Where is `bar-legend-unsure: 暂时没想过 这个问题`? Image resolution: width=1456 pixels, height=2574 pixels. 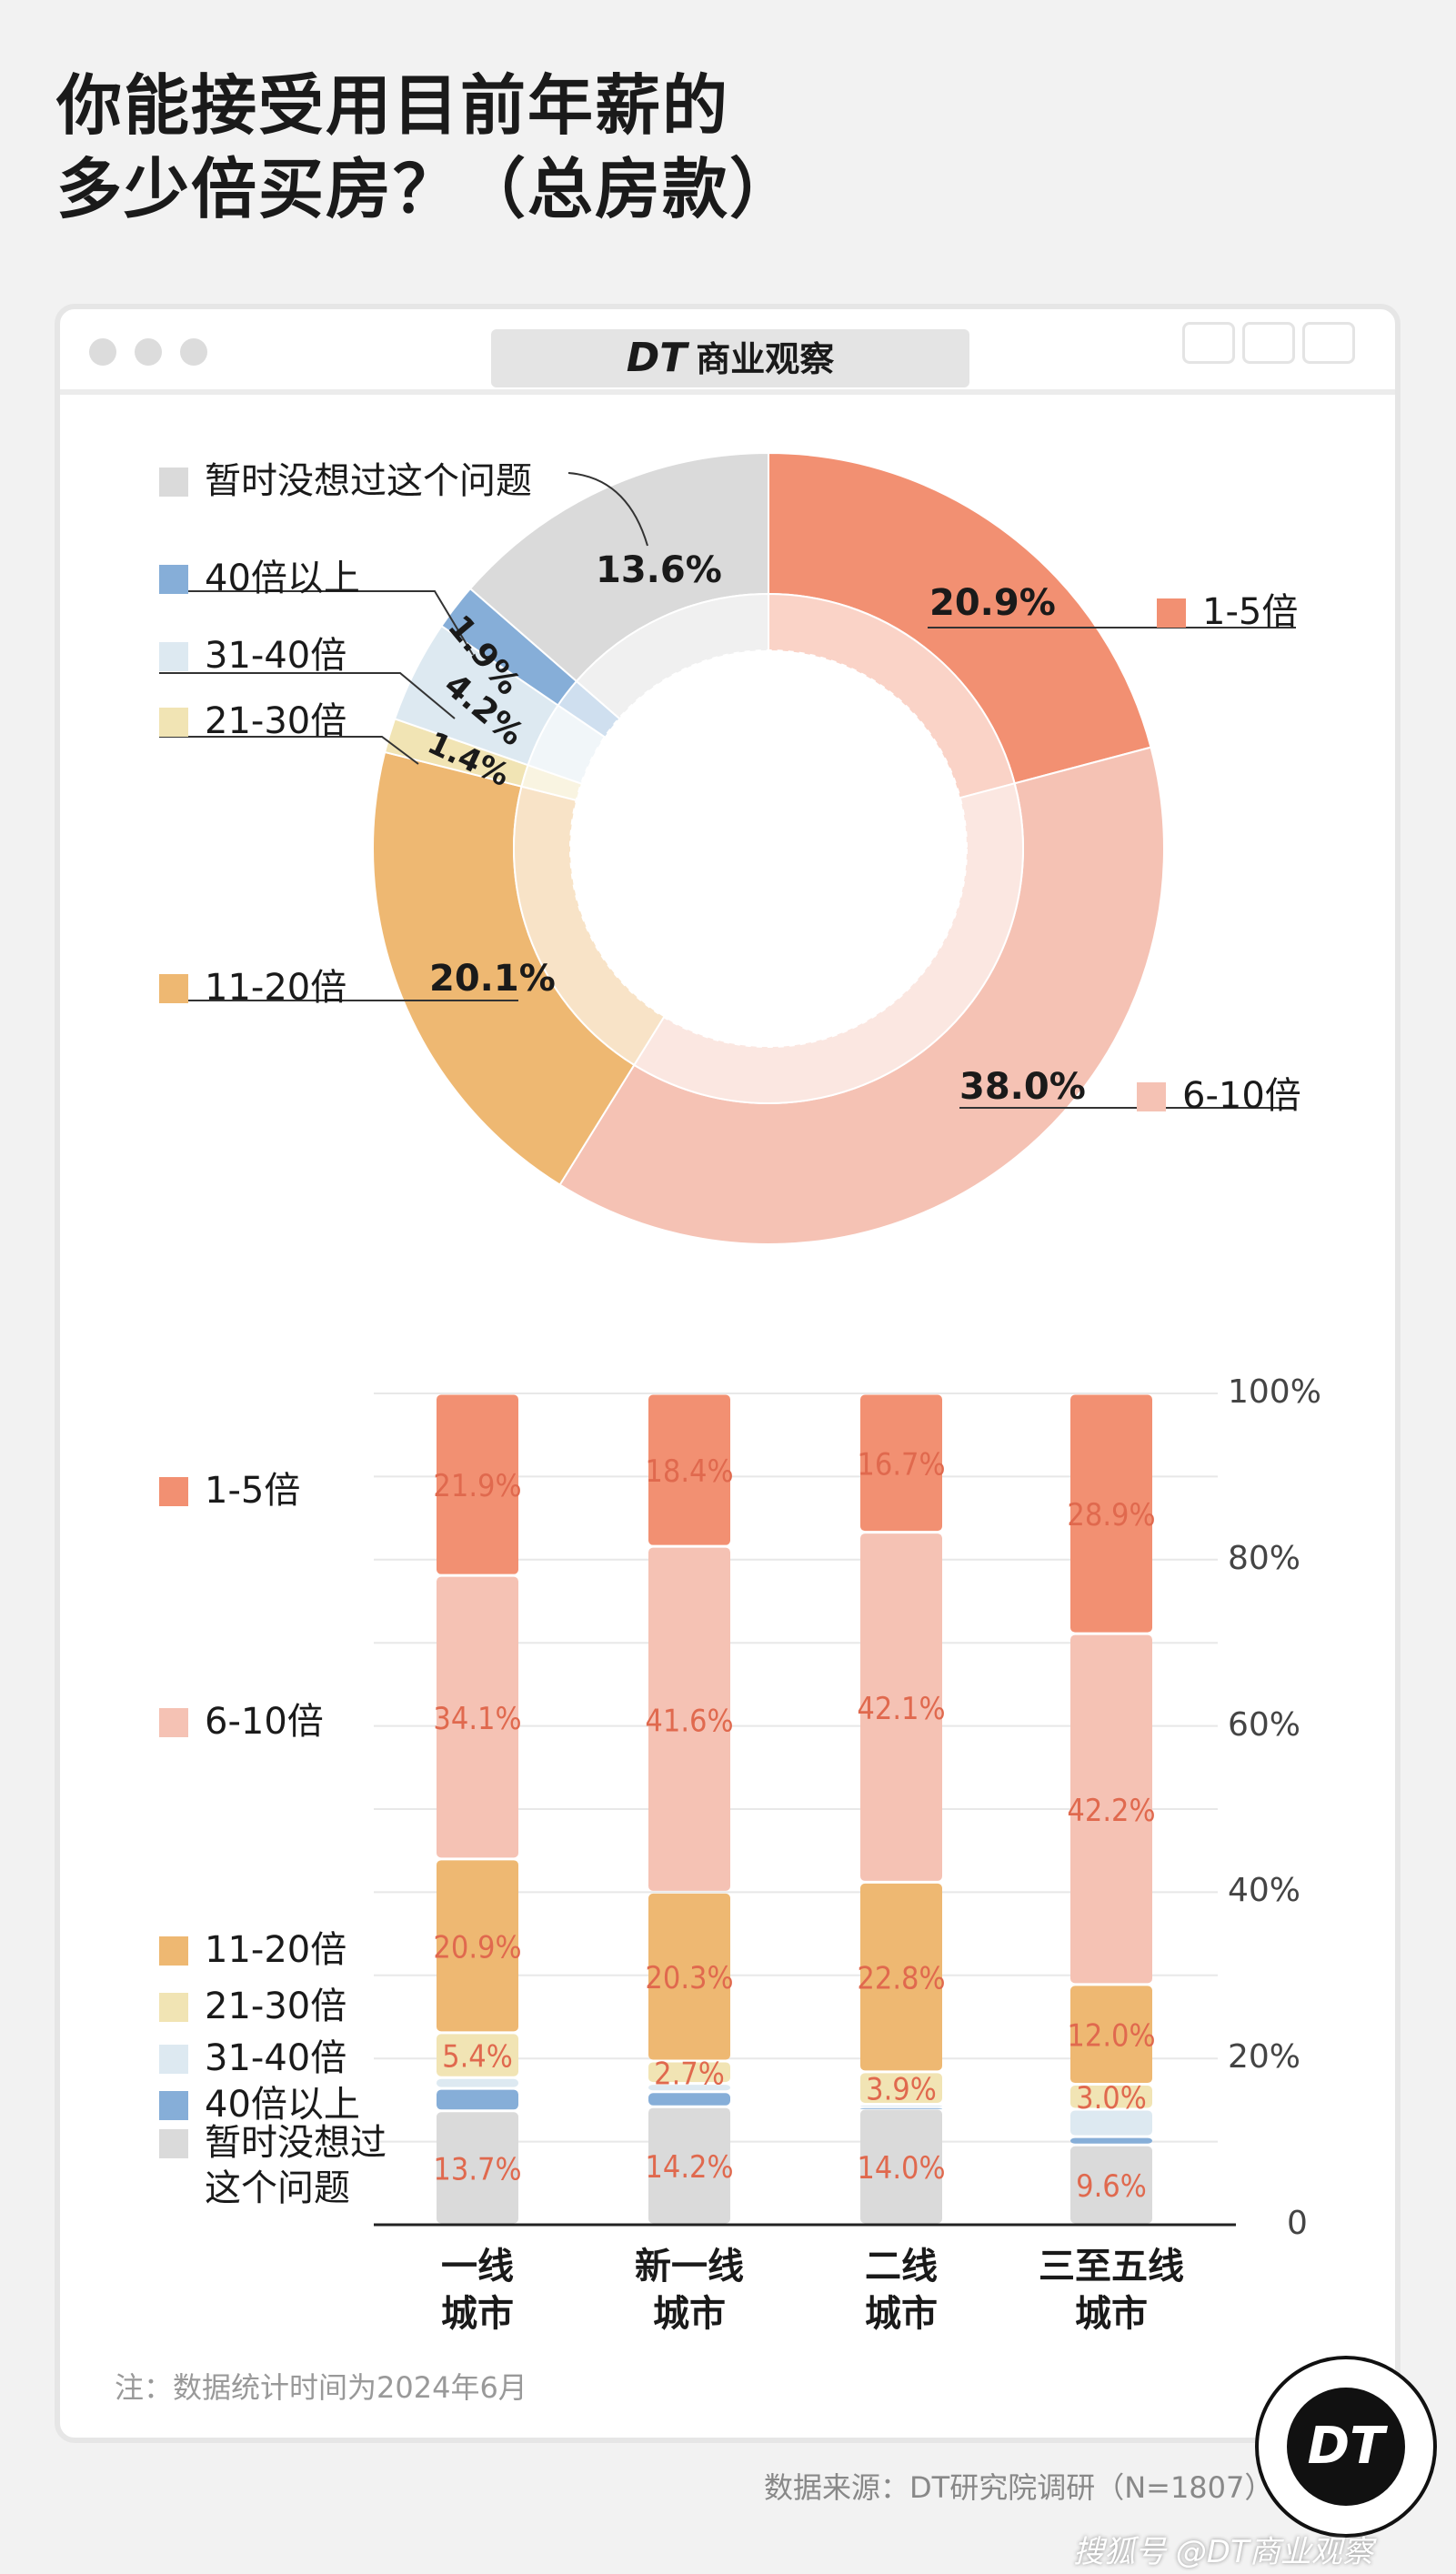
bar-legend-unsure: 暂时没想过 这个问题 is located at coordinates (273, 2166).